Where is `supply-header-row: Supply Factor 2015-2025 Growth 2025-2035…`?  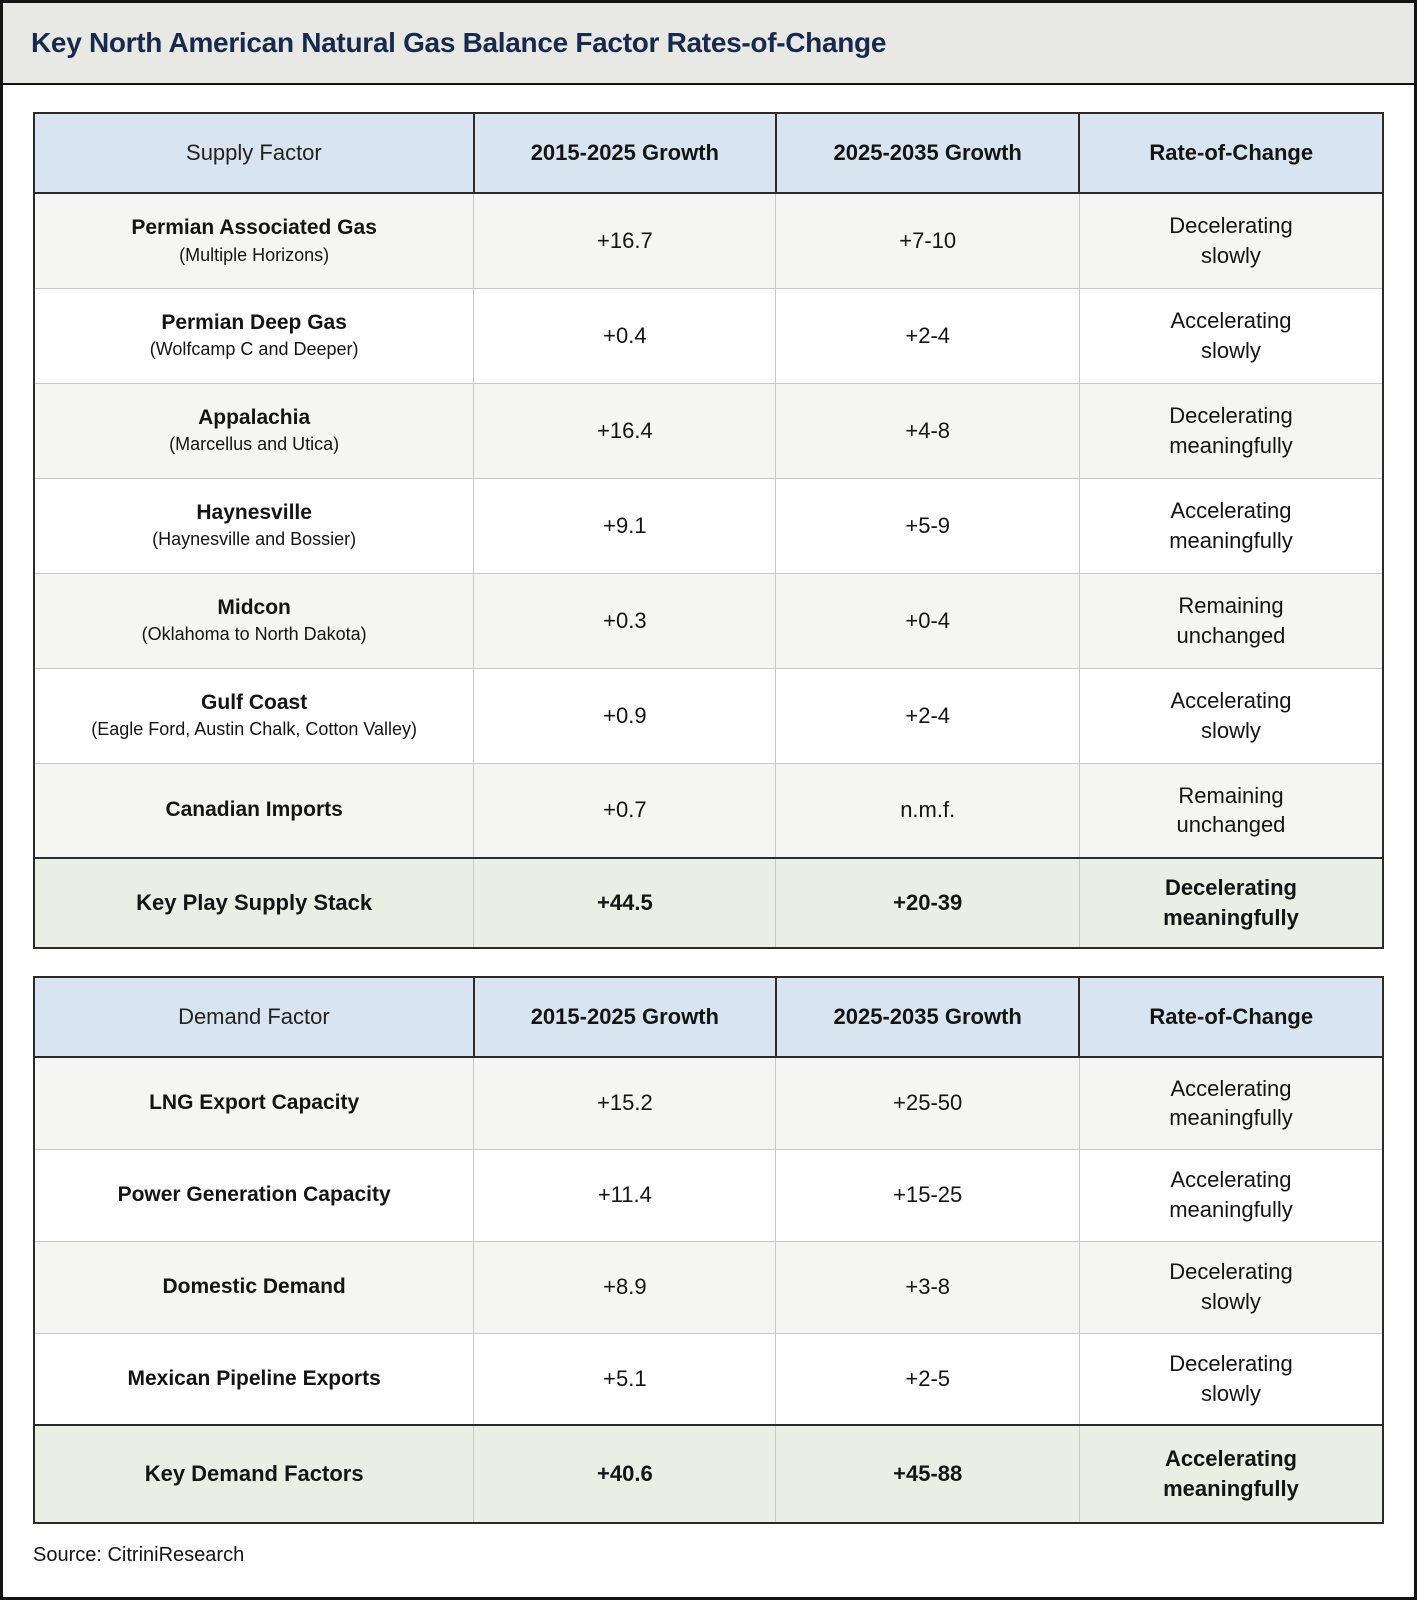
supply-header-row: Supply Factor 2015-2025 Growth 2025-2035… is located at coordinates (708, 153).